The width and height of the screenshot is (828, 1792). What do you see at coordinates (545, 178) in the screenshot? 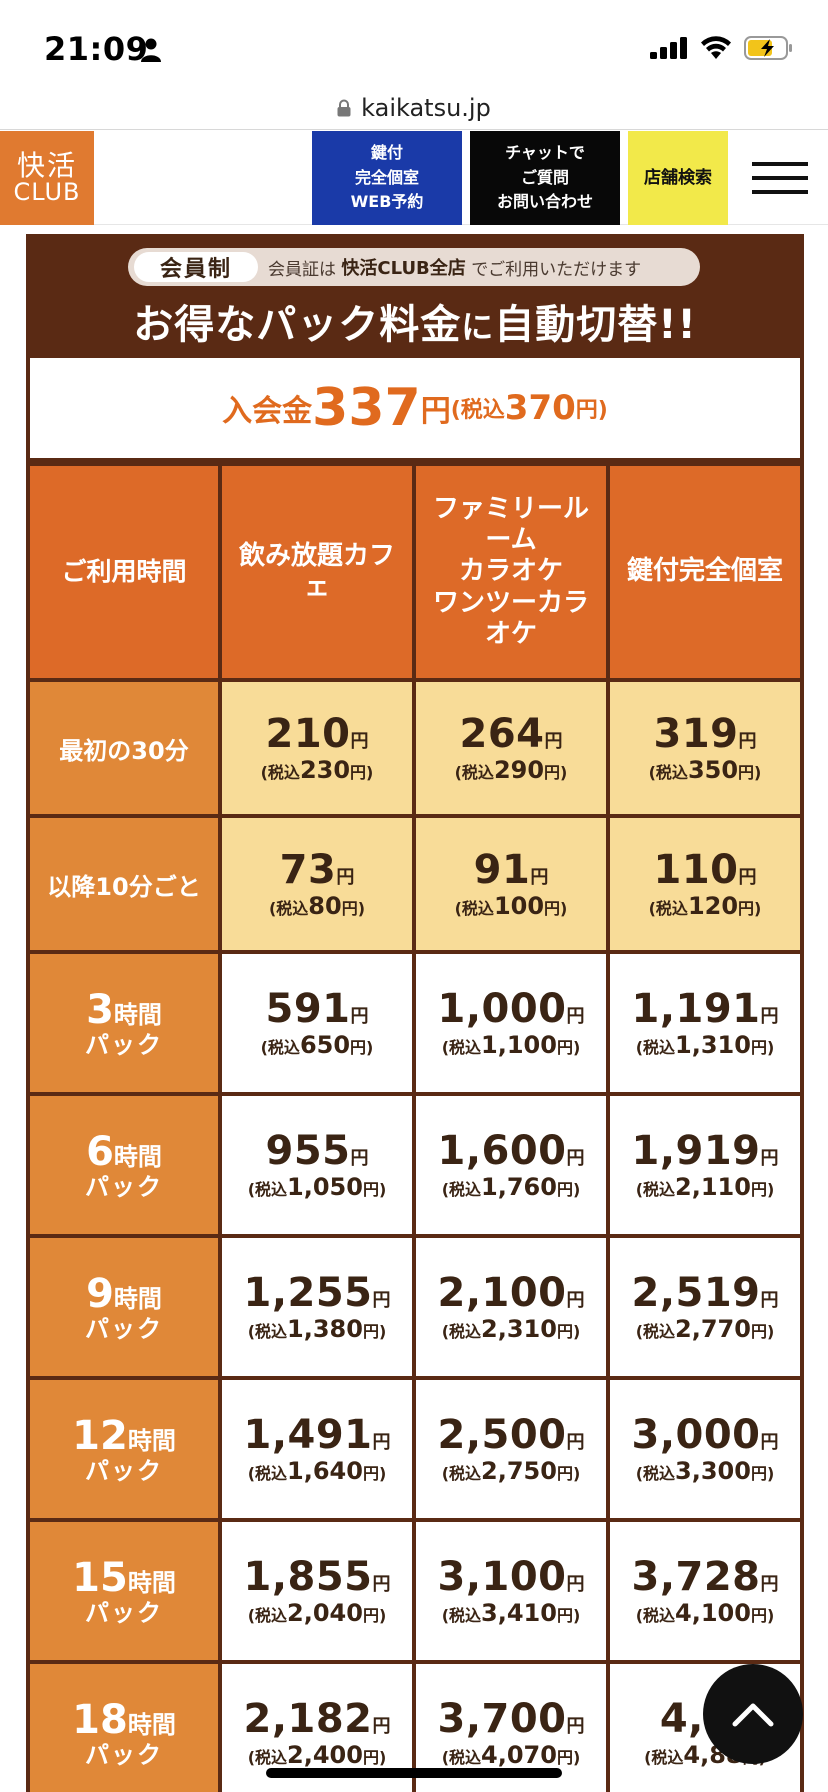
I see `chat-contact-button: チャットで ご質問 お問い合わせ` at bounding box center [545, 178].